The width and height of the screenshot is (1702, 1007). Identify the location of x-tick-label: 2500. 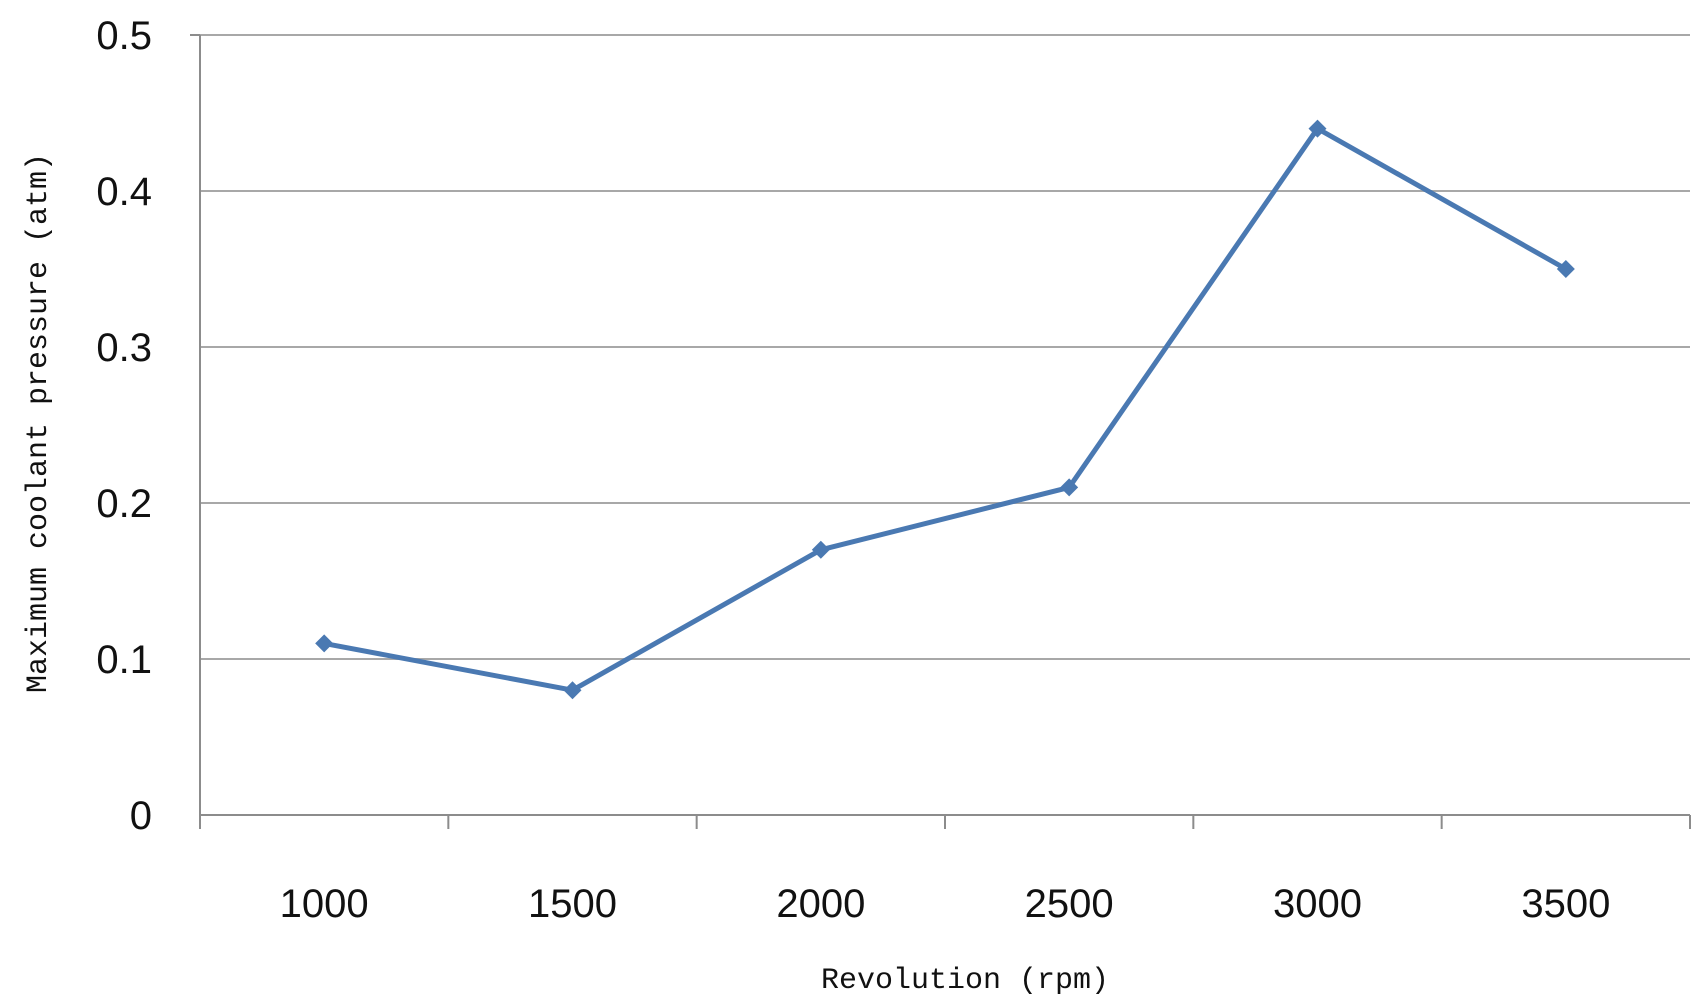
(1069, 904).